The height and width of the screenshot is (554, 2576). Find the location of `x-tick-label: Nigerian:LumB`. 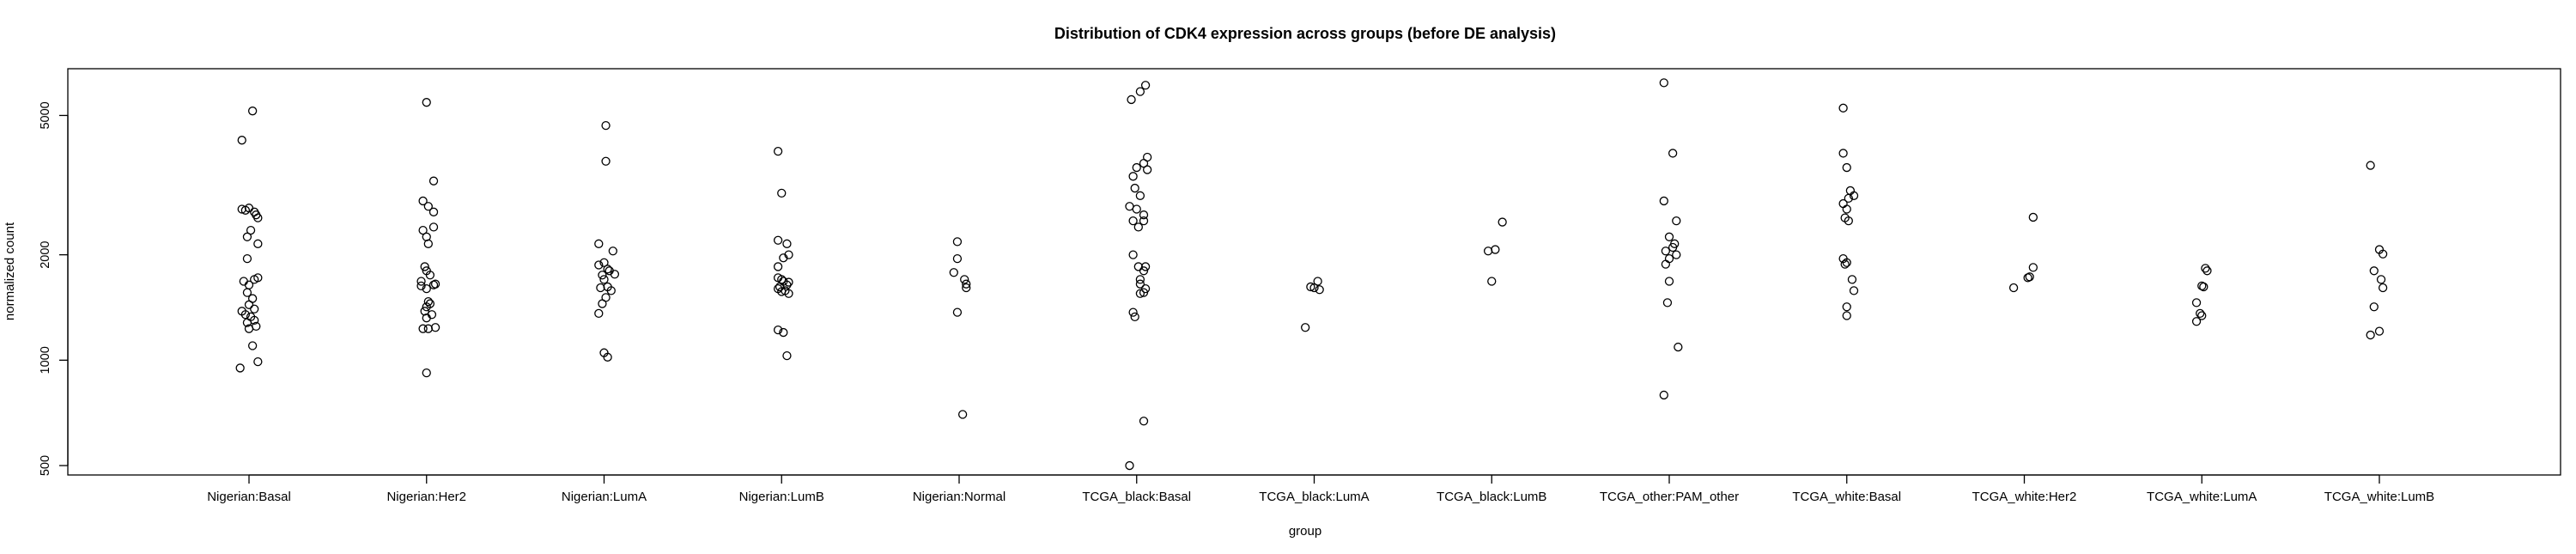

x-tick-label: Nigerian:LumB is located at coordinates (781, 497).